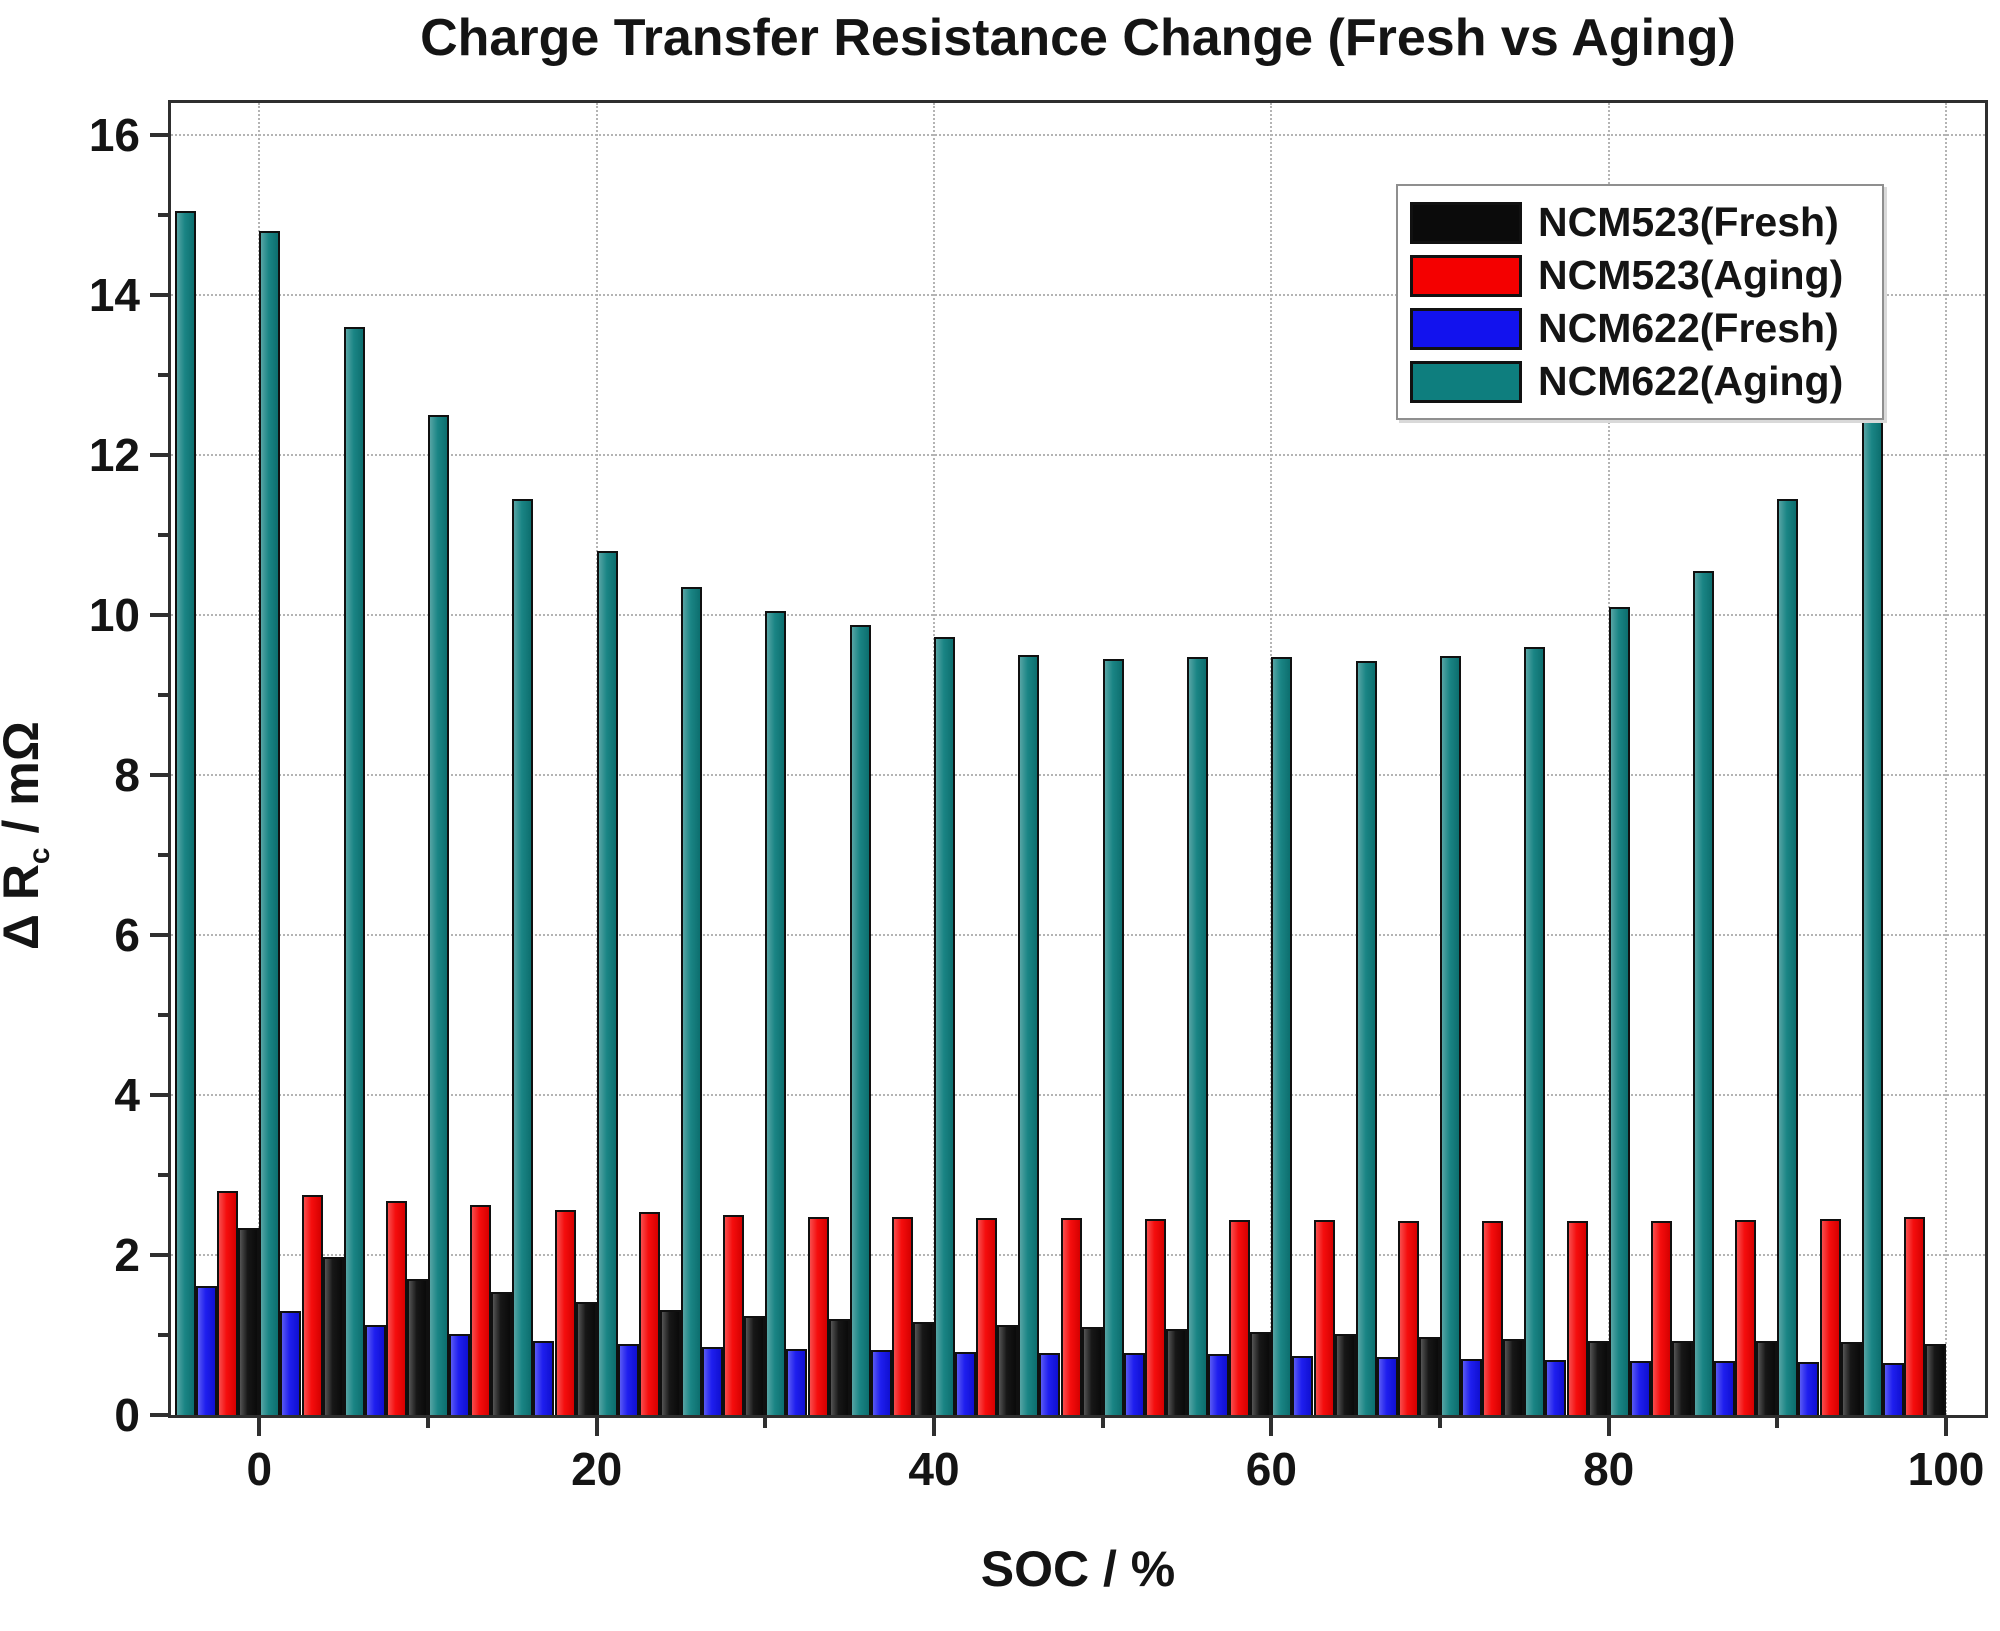 The image size is (2000, 1631). I want to click on y-tick-label: 8, so click(127, 775).